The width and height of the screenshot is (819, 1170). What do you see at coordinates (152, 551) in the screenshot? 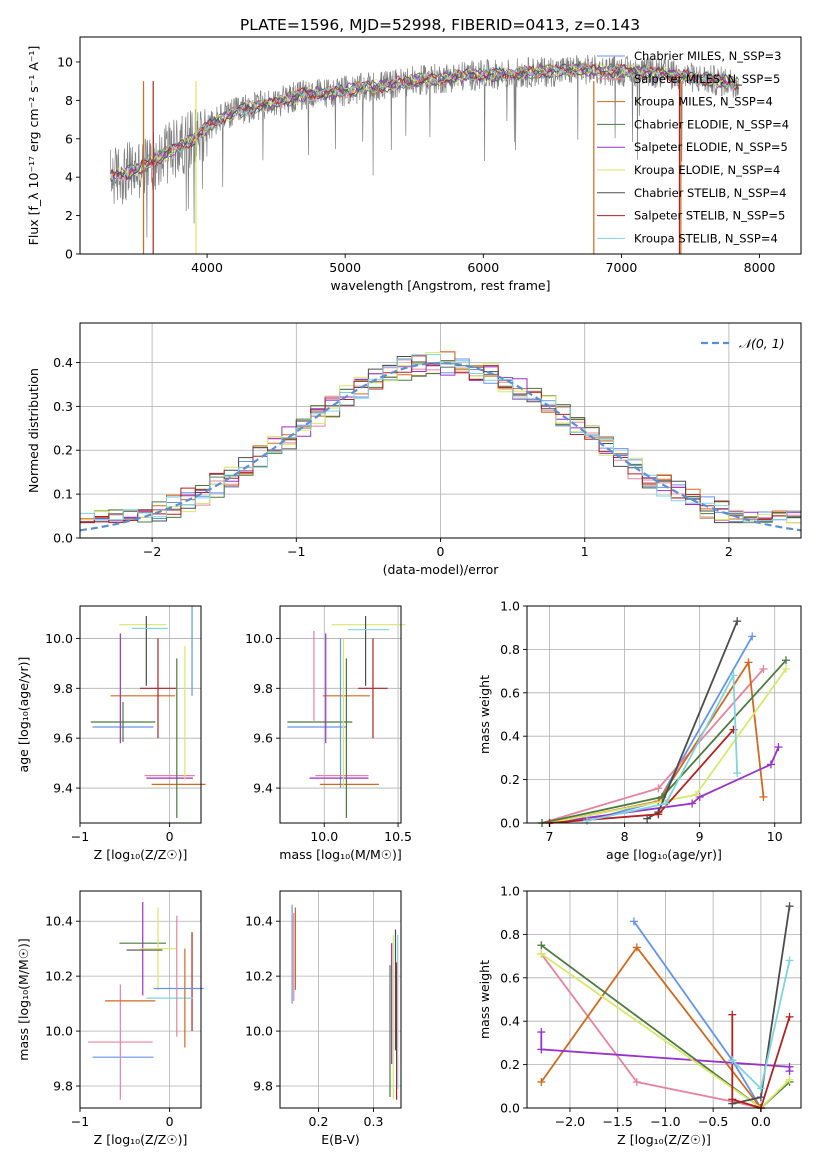
I see `x-tick-label: −2` at bounding box center [152, 551].